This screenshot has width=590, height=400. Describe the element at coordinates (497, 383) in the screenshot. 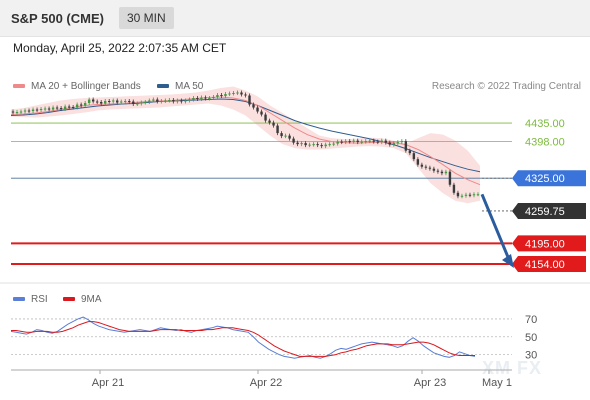

I see `x-tick-label: May 1` at that location.